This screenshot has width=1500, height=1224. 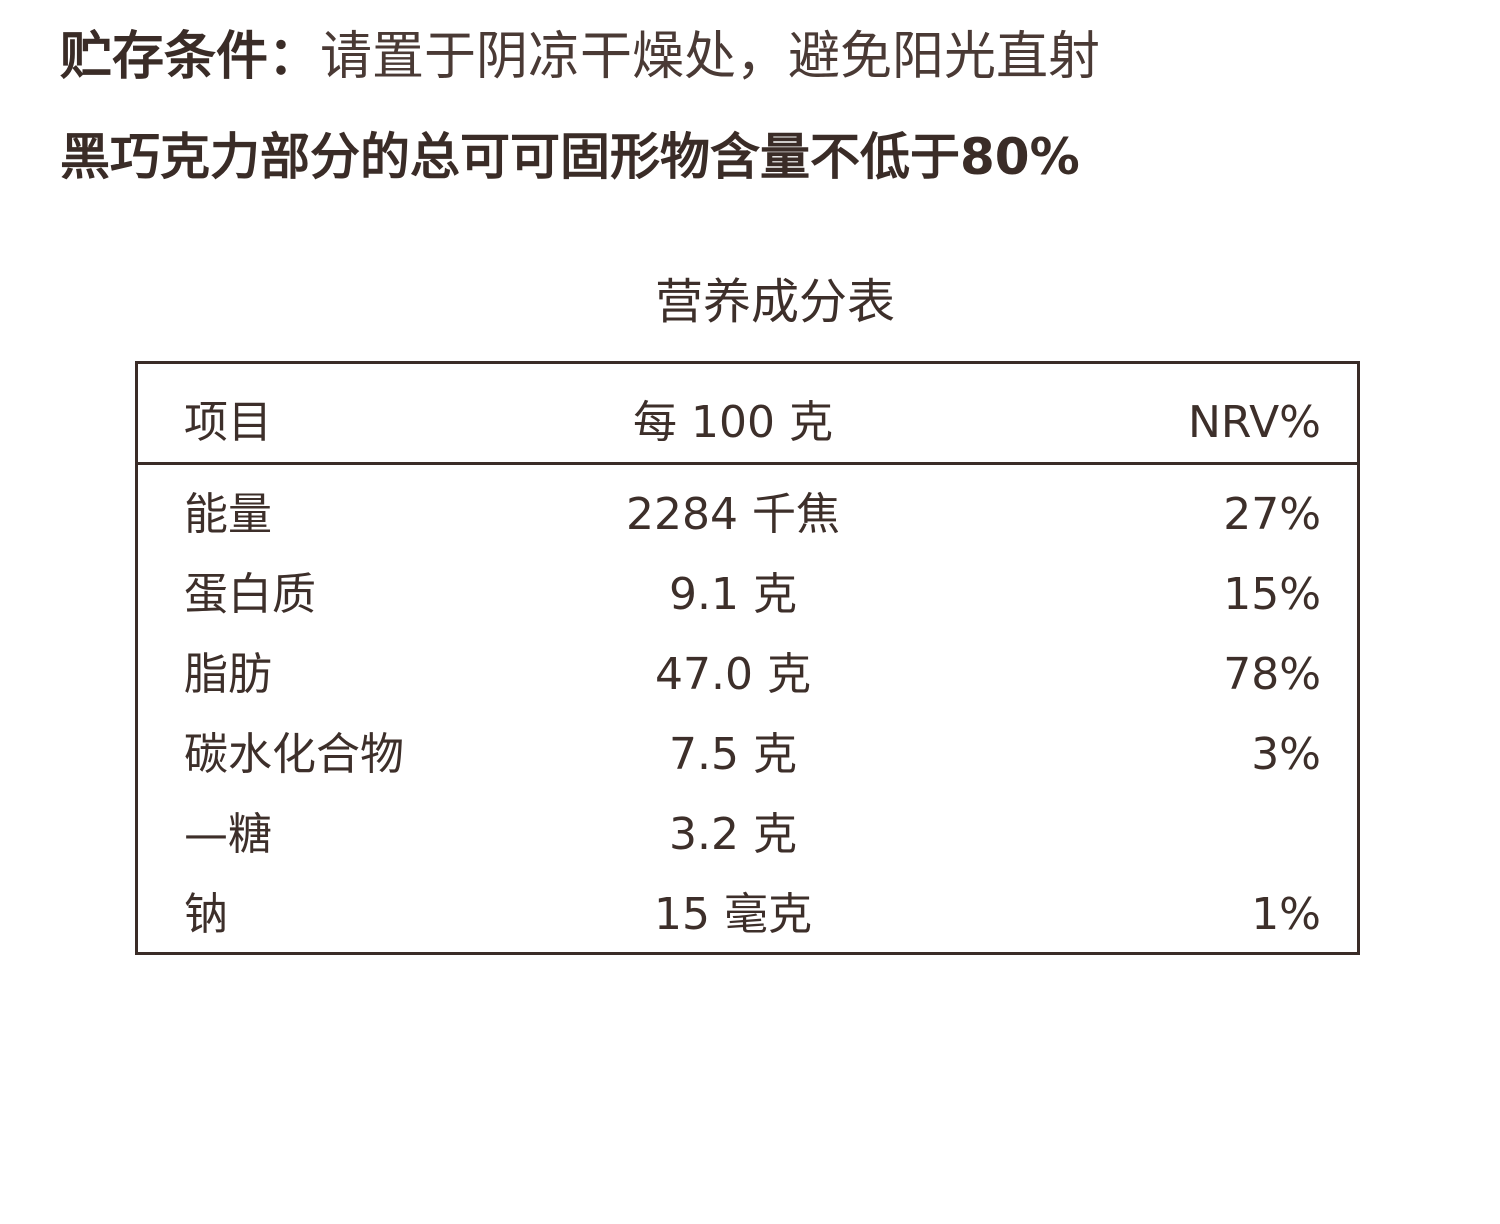 What do you see at coordinates (228, 514) in the screenshot?
I see `row-item: 能量` at bounding box center [228, 514].